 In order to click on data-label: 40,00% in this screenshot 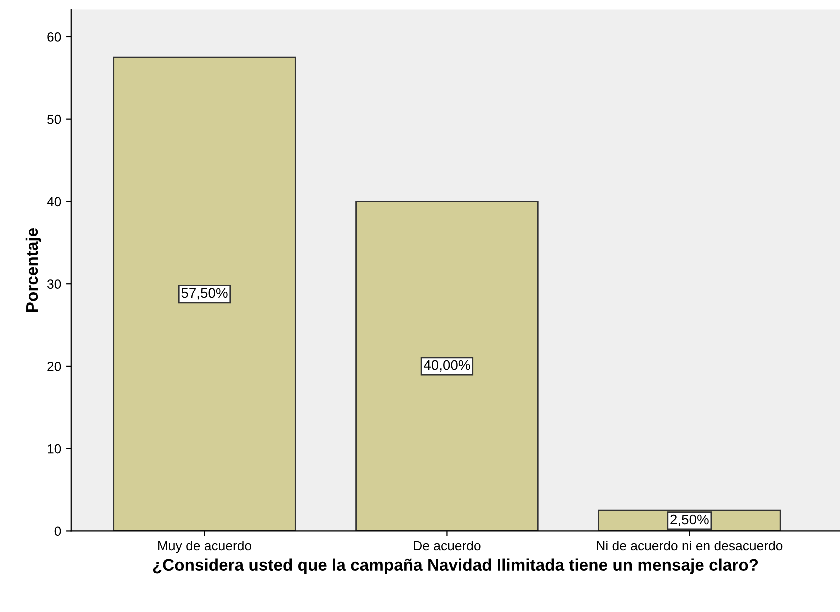, I will do `click(447, 366)`.